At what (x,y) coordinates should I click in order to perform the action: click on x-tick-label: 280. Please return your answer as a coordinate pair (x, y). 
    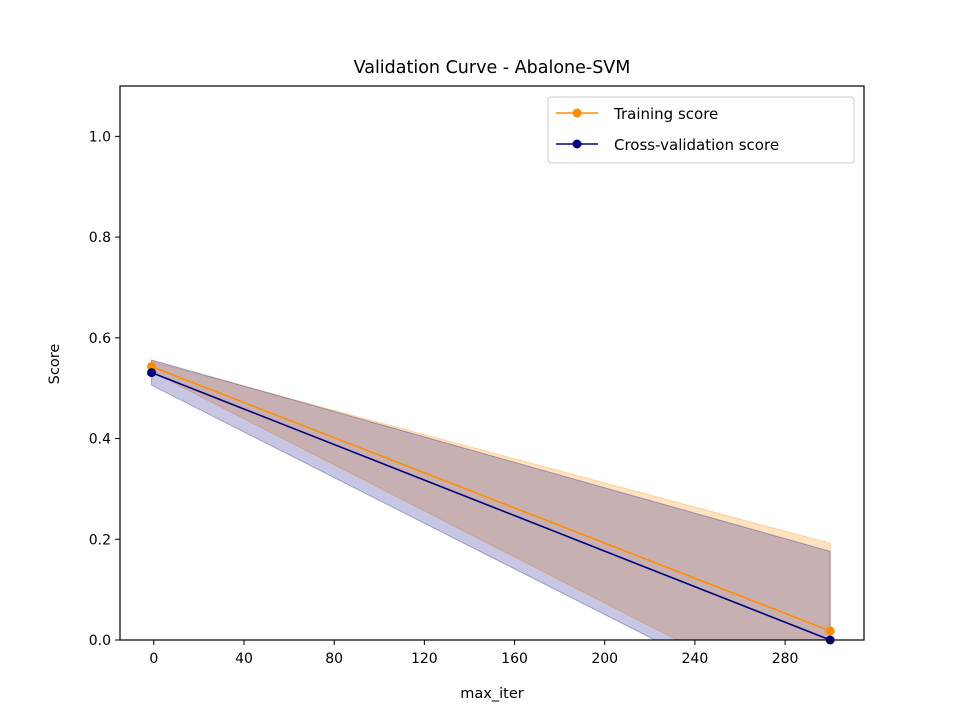
    Looking at the image, I should click on (785, 659).